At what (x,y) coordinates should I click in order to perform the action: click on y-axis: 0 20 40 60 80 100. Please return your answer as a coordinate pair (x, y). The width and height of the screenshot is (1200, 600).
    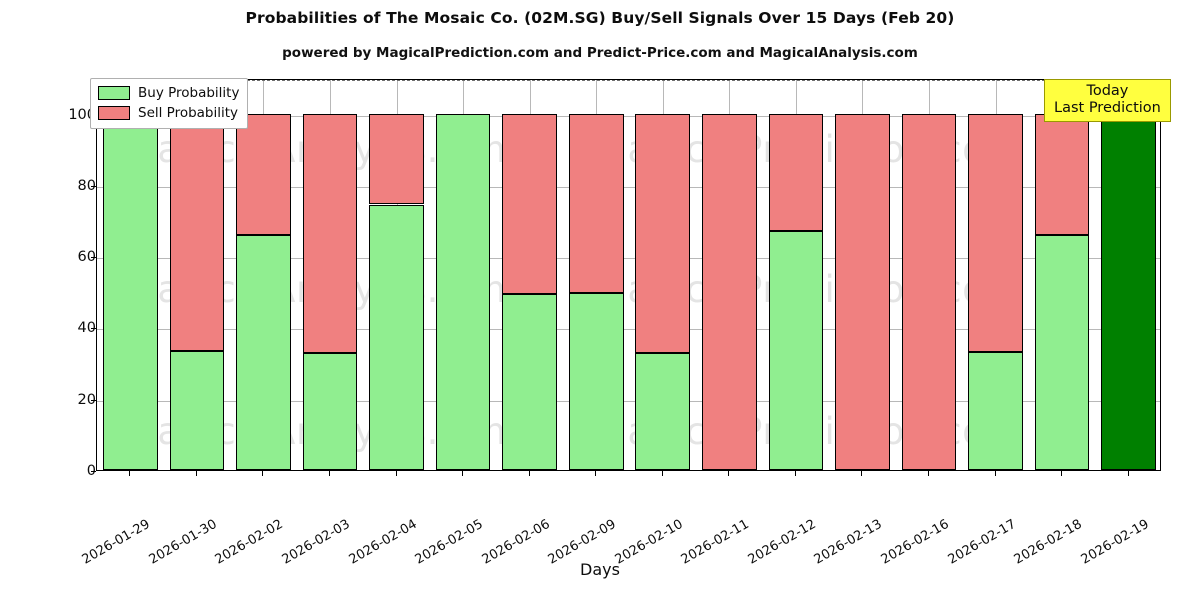
    Looking at the image, I should click on (66, 279).